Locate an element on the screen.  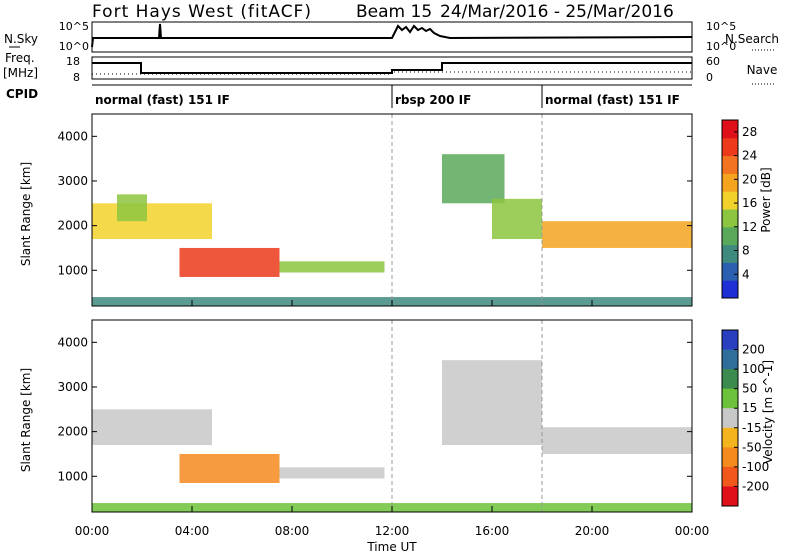
nsky-label: N.Sky is located at coordinates (21, 39).